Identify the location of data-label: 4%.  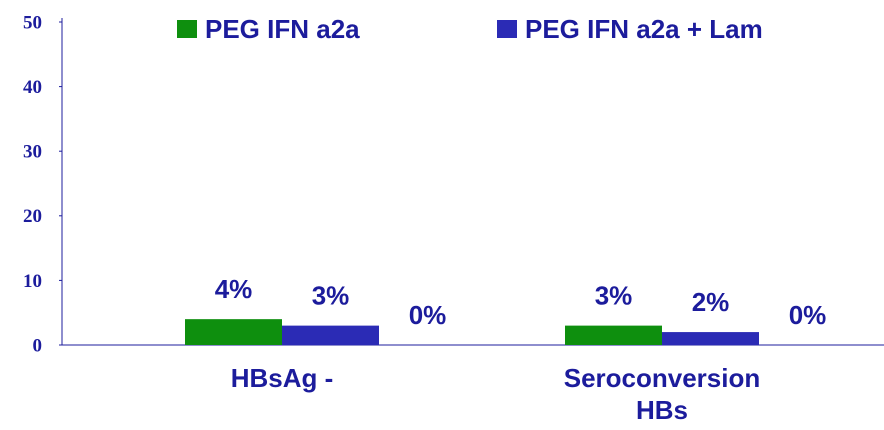
(234, 289).